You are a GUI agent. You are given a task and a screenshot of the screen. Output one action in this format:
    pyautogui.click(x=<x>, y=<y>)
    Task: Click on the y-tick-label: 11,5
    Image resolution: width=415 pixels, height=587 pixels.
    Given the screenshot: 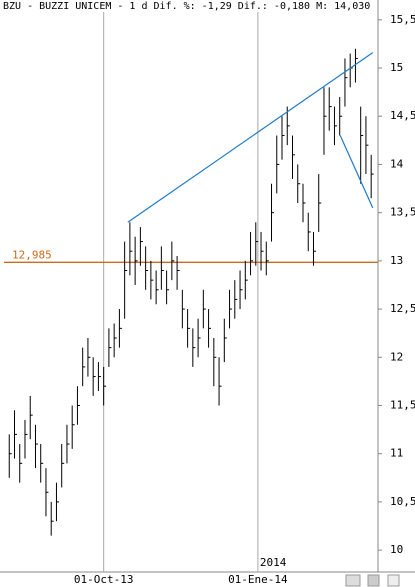 What is the action you would take?
    pyautogui.click(x=402, y=404)
    